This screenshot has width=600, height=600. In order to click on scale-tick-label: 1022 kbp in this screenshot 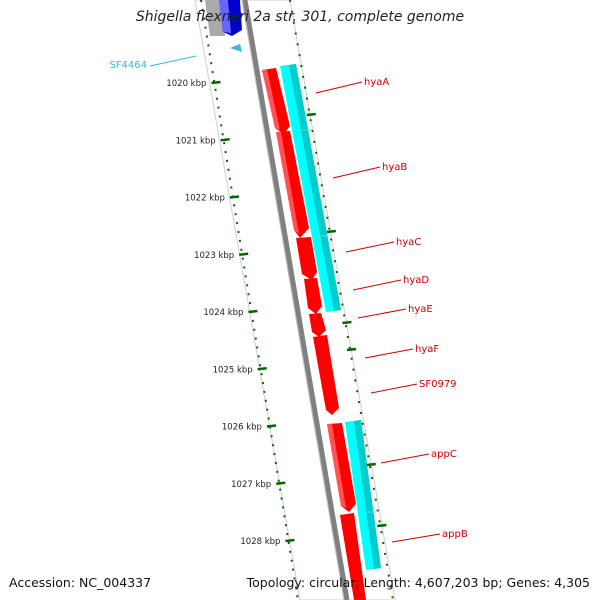, I will do `click(205, 199)`.